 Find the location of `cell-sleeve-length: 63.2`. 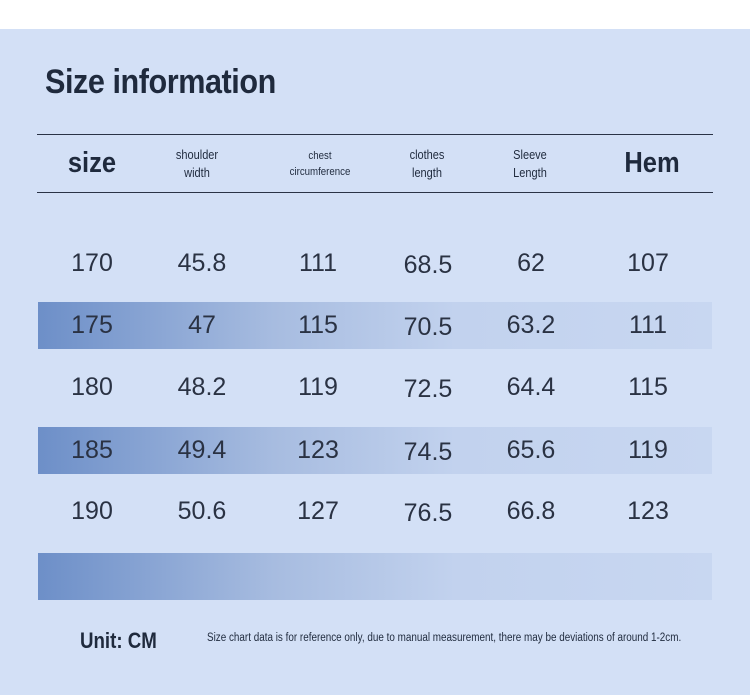

cell-sleeve-length: 63.2 is located at coordinates (531, 325).